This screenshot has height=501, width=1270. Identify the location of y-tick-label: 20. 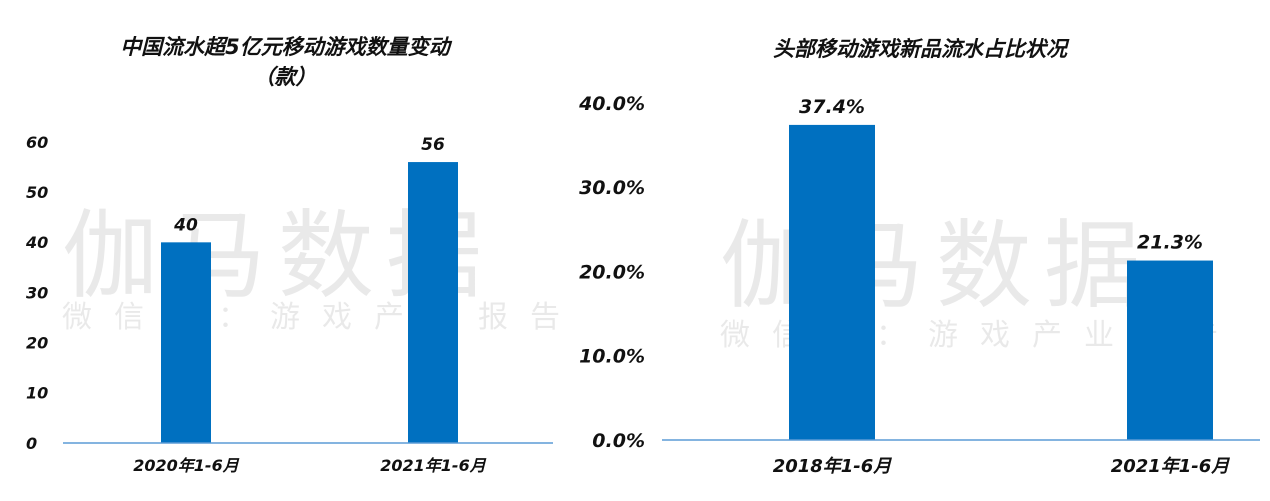
(37, 342).